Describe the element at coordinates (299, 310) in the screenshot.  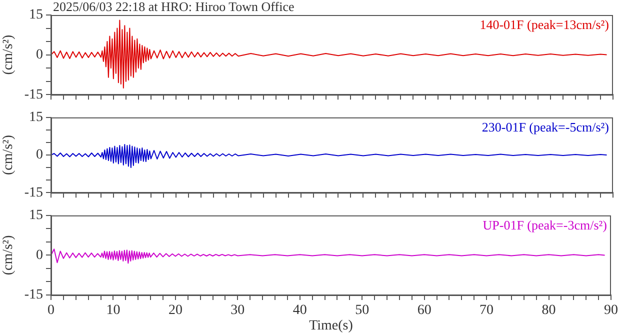
I see `x-tick-label: 40` at that location.